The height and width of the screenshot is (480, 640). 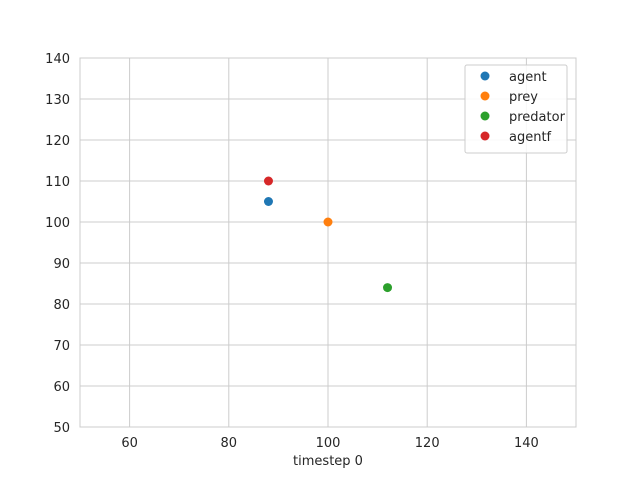 What do you see at coordinates (485, 76) in the screenshot?
I see `legend-marker-agent` at bounding box center [485, 76].